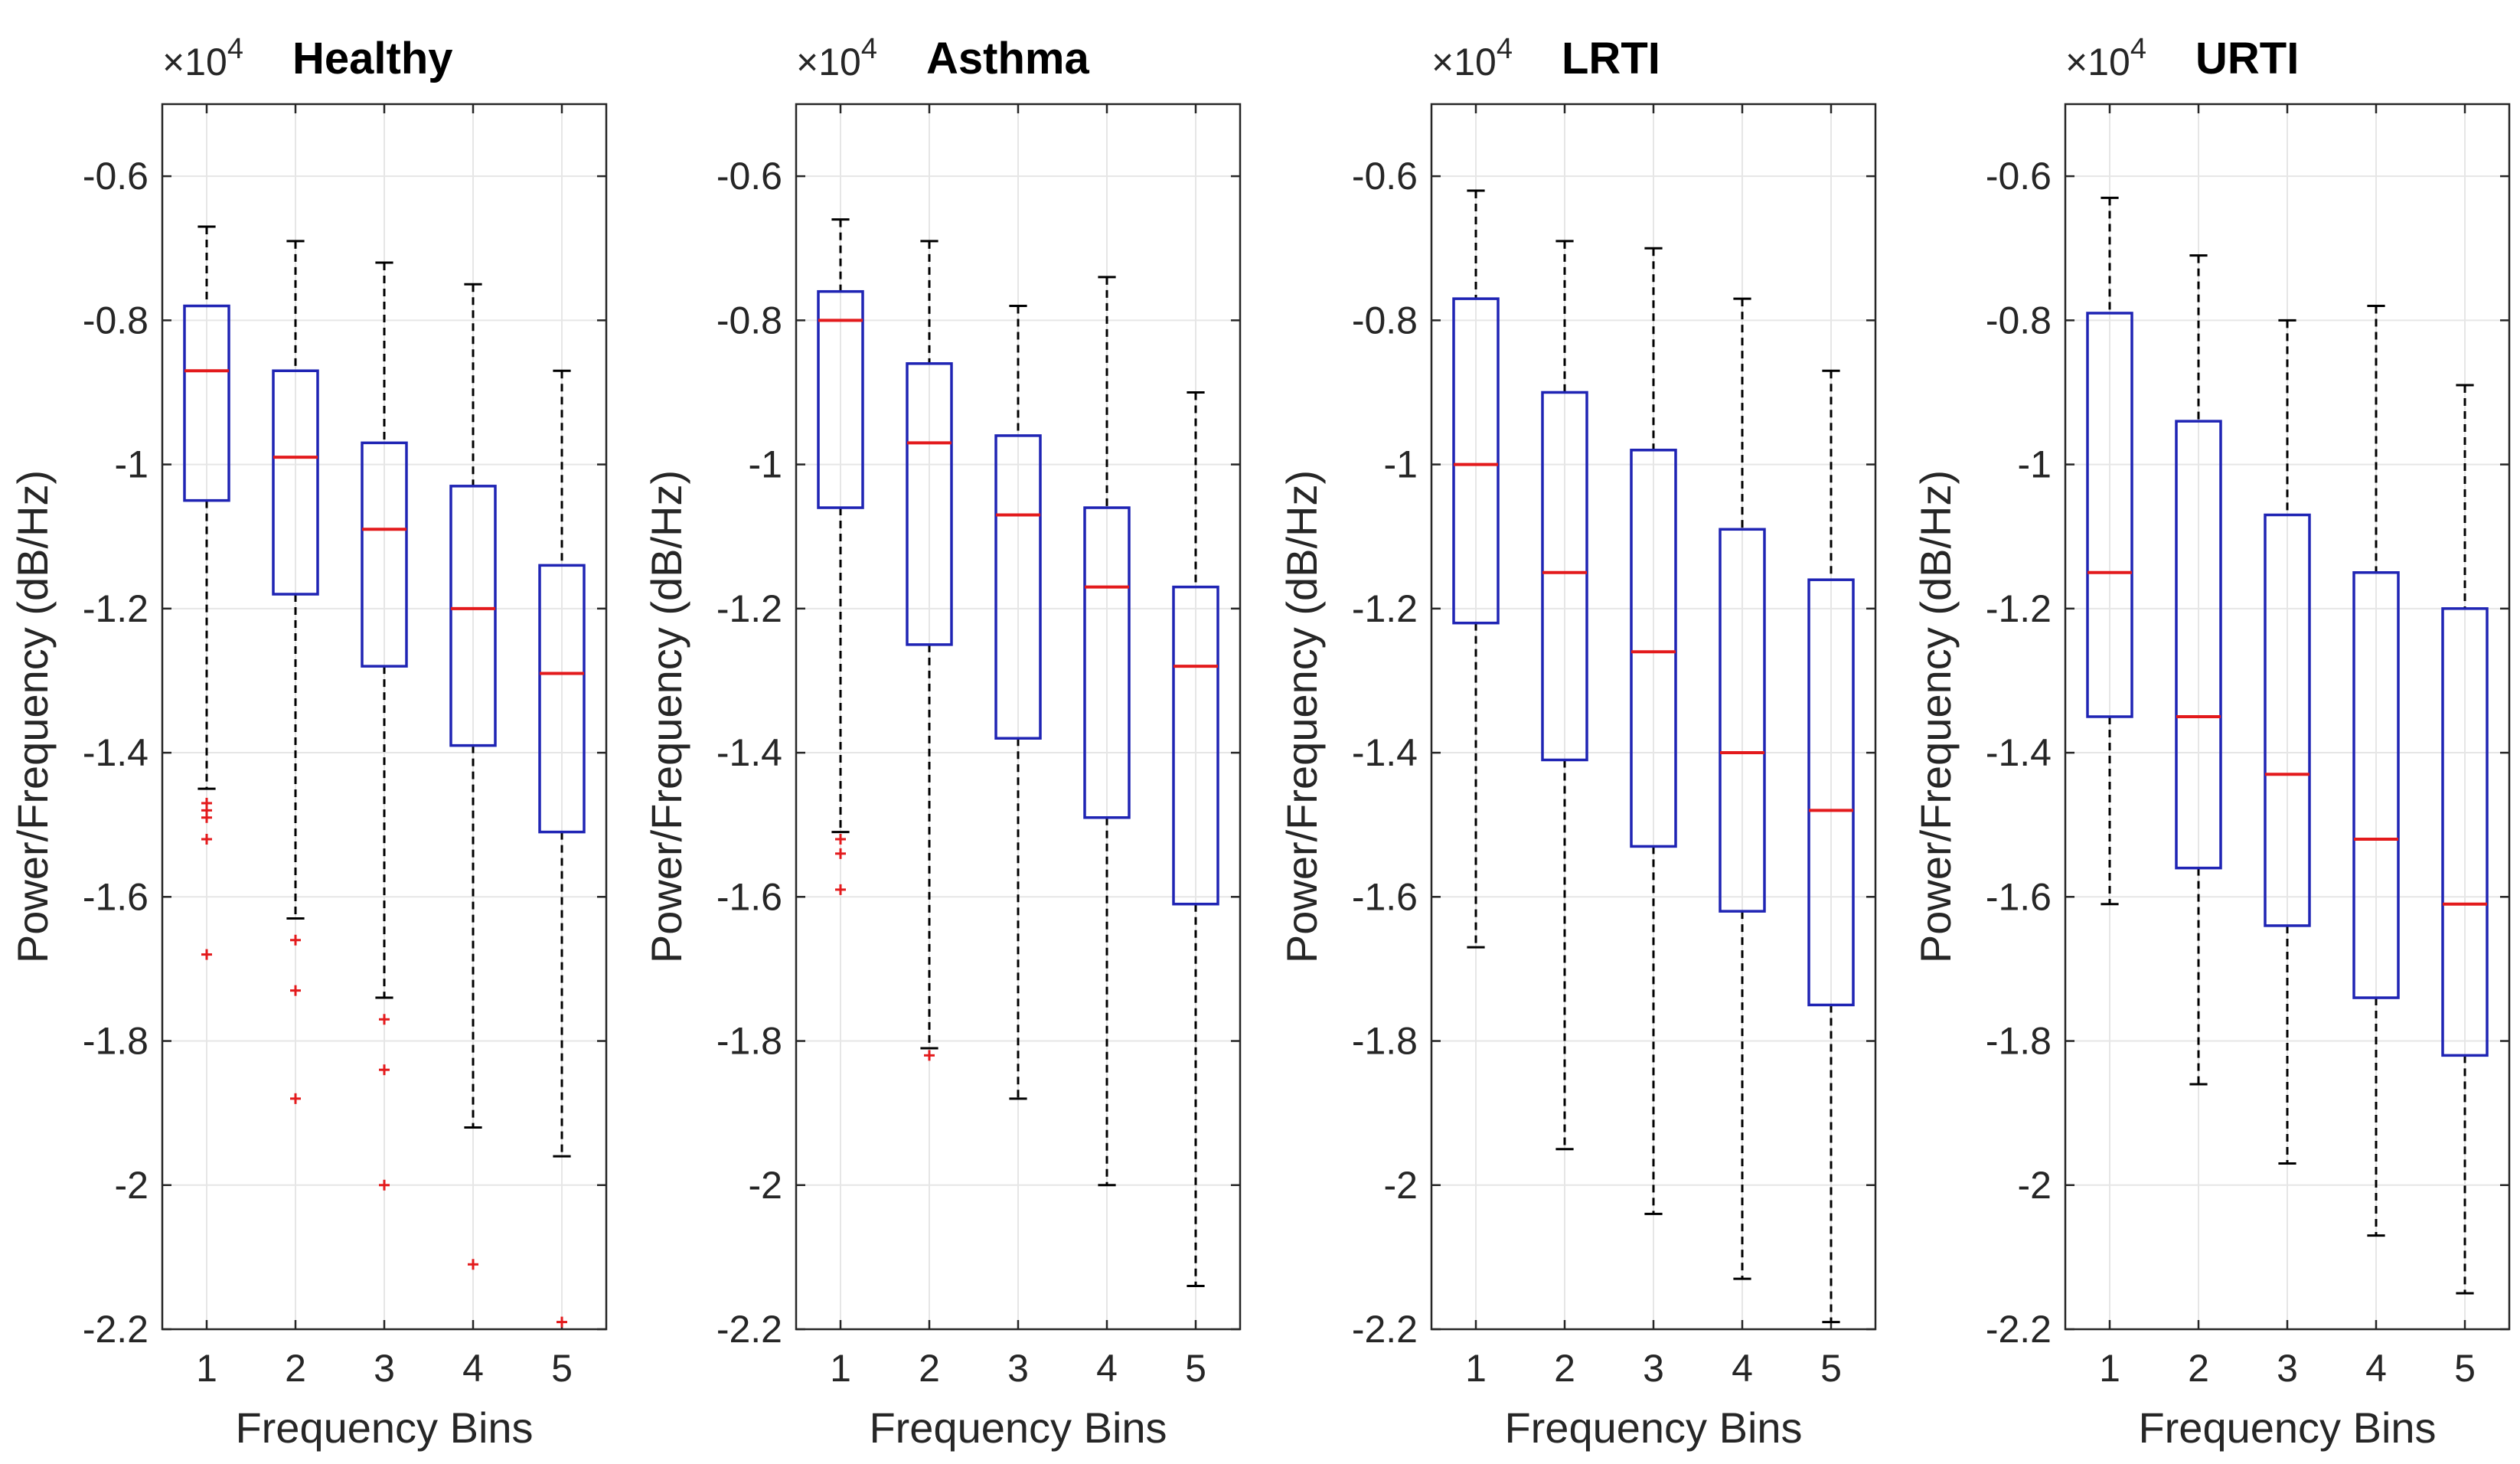  What do you see at coordinates (828, 62) in the screenshot?
I see `y-exponent-base: ×10` at bounding box center [828, 62].